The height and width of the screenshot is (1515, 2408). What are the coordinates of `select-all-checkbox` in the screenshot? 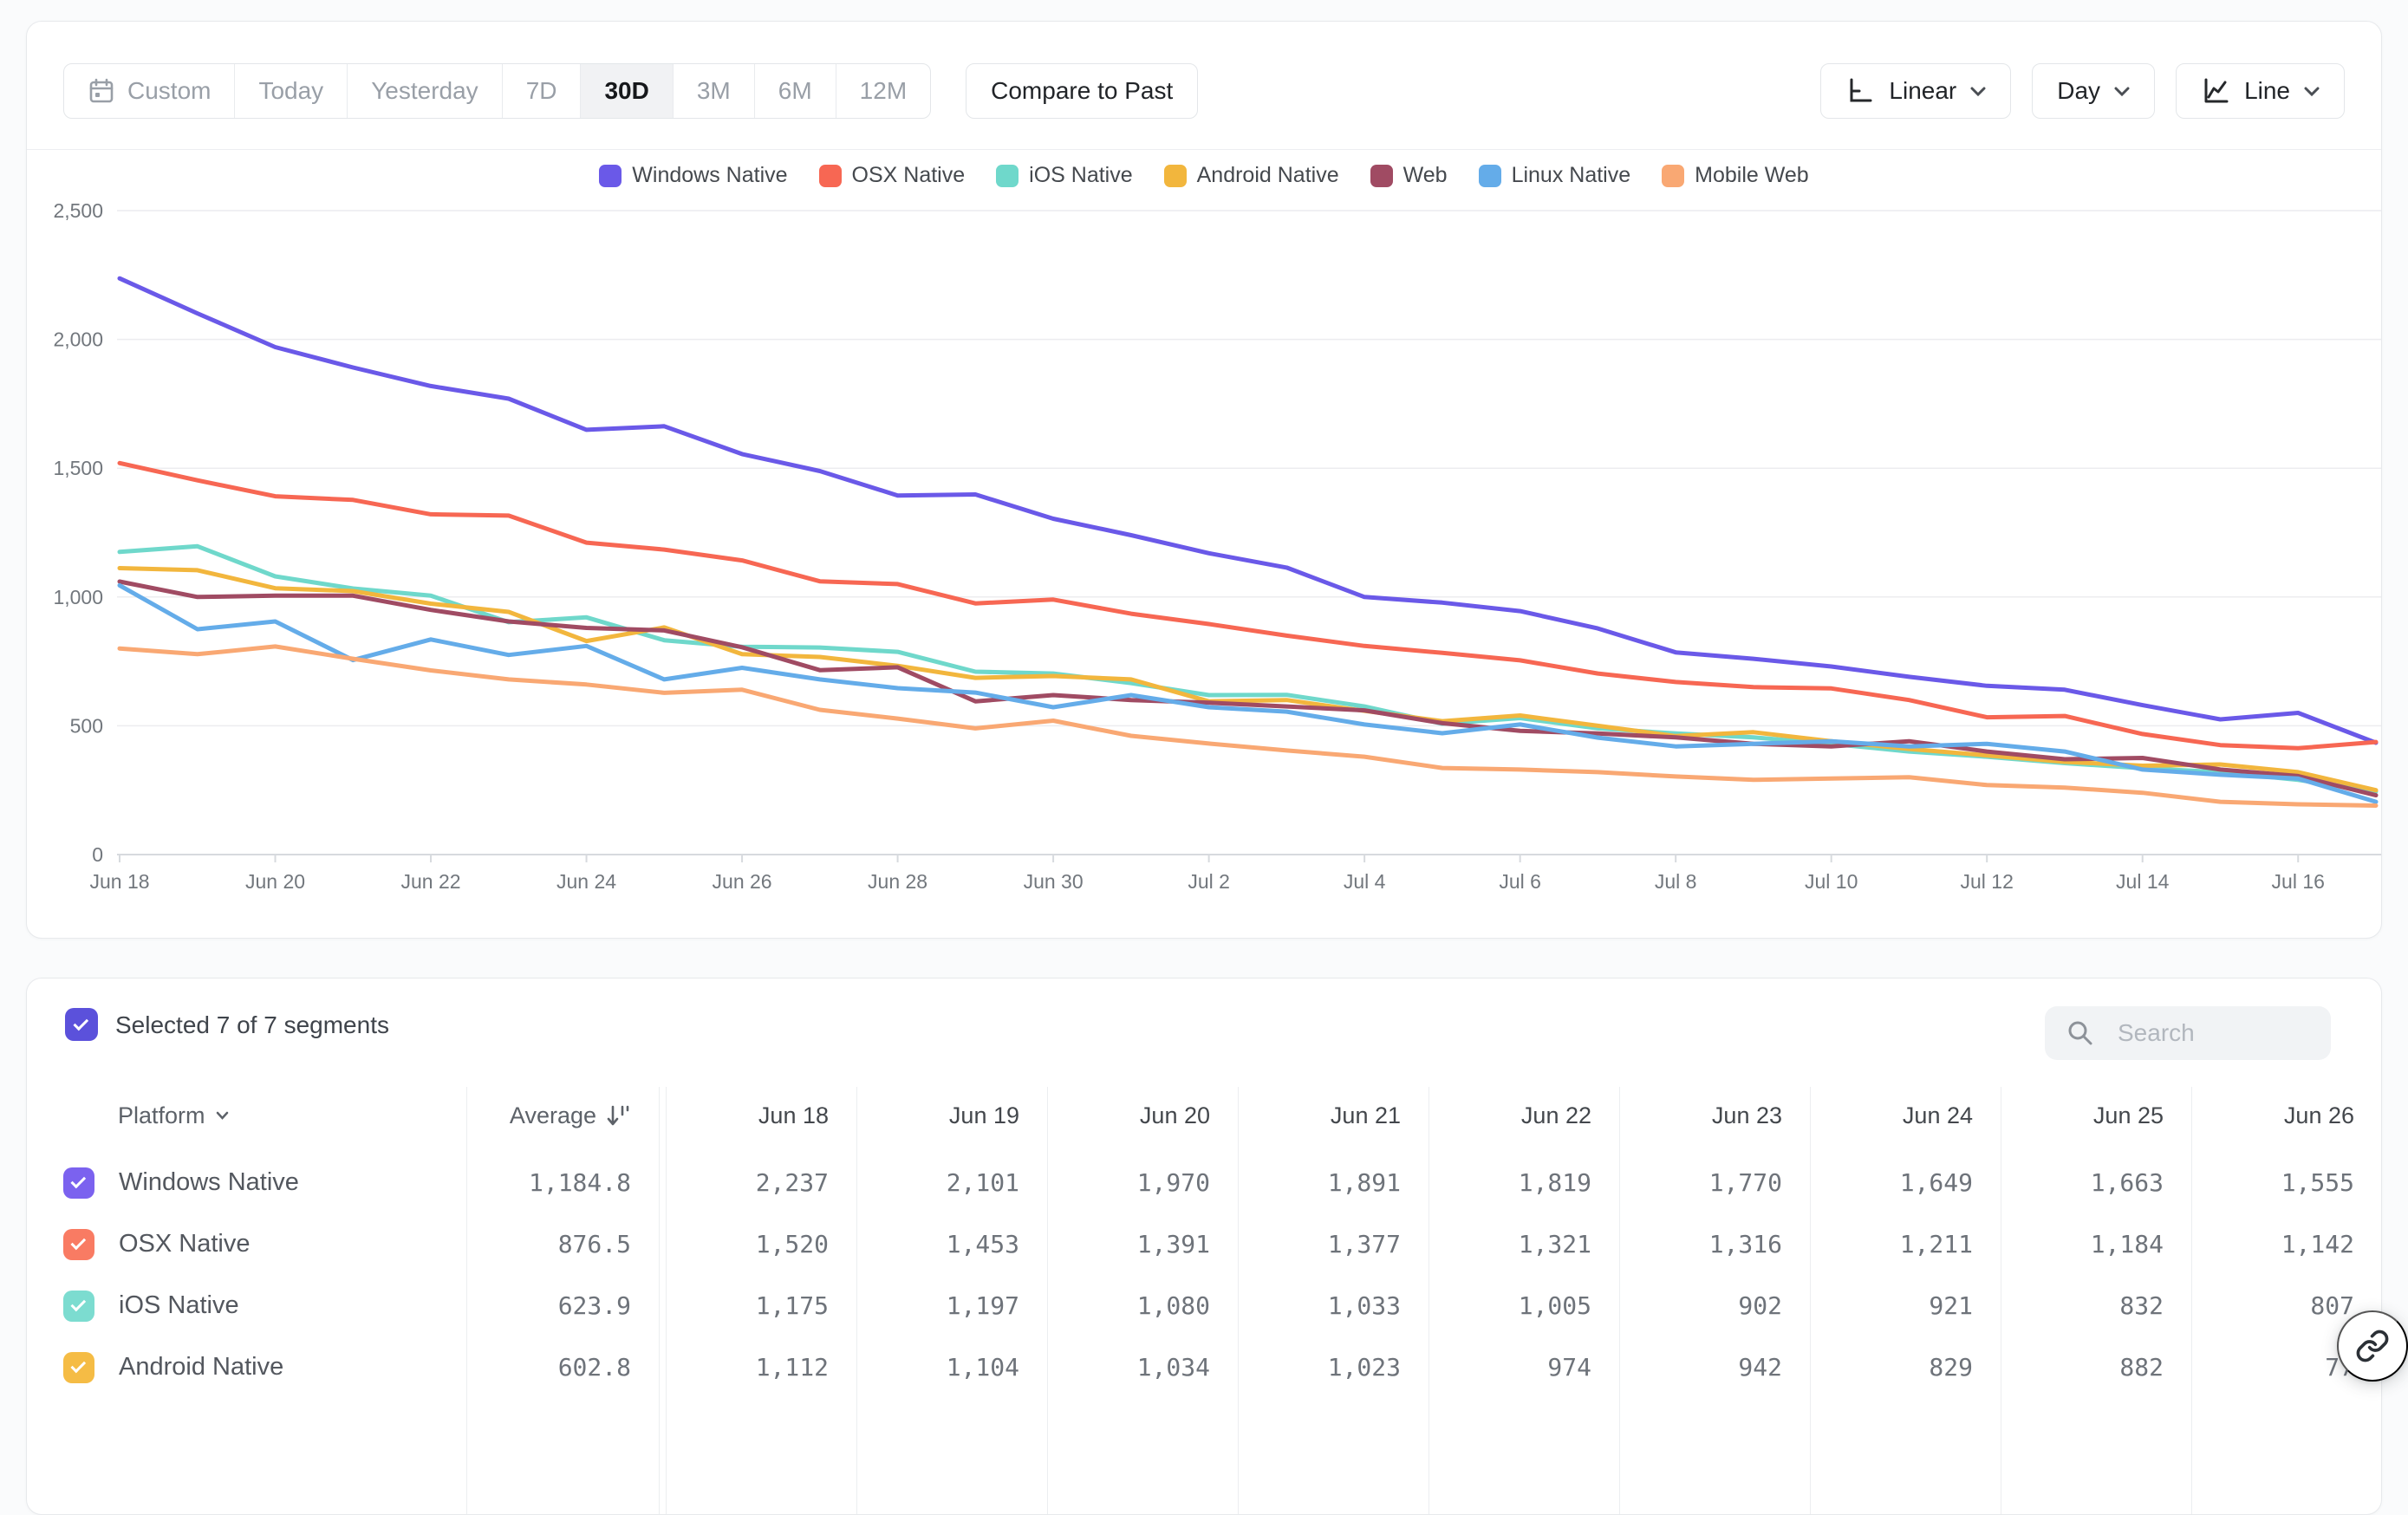 It's located at (81, 1024).